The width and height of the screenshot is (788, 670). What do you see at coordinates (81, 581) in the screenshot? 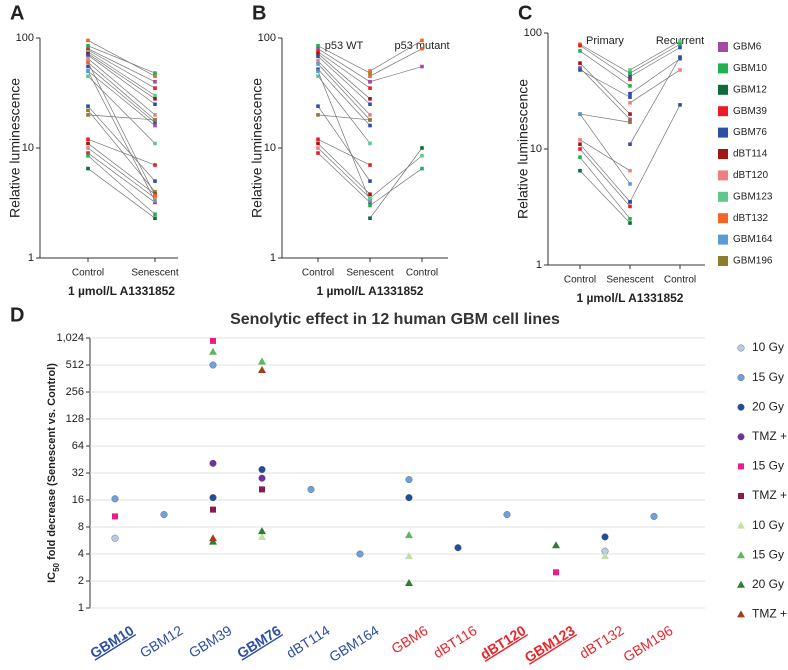
I see `y-tick-label: 2` at bounding box center [81, 581].